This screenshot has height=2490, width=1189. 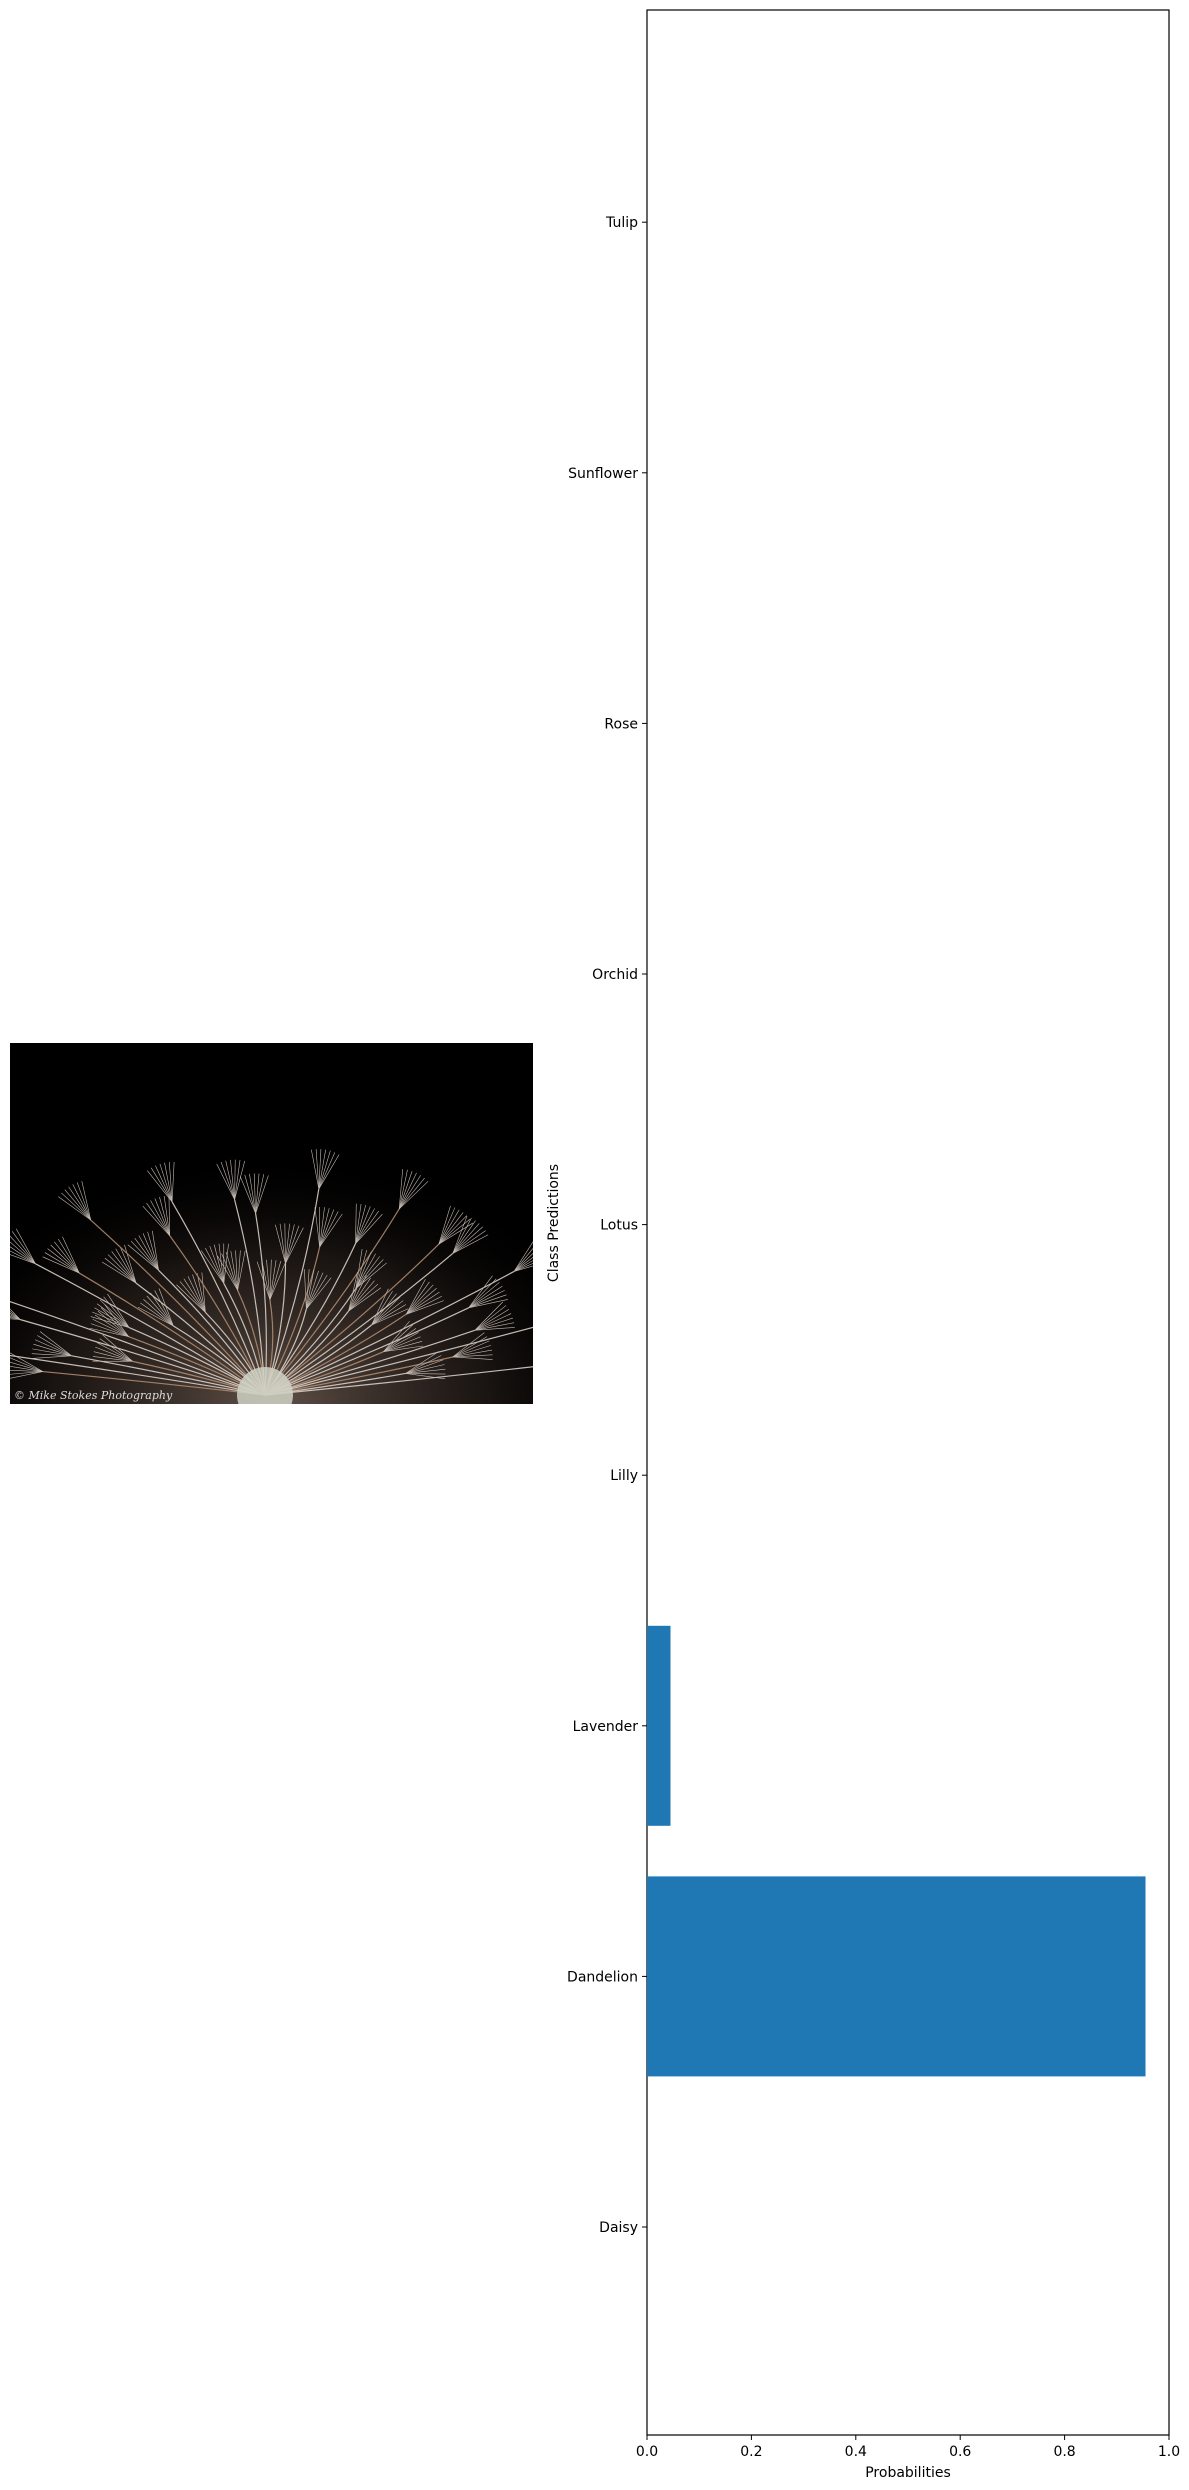 I want to click on x-tick-label: 0.0, so click(x=647, y=2452).